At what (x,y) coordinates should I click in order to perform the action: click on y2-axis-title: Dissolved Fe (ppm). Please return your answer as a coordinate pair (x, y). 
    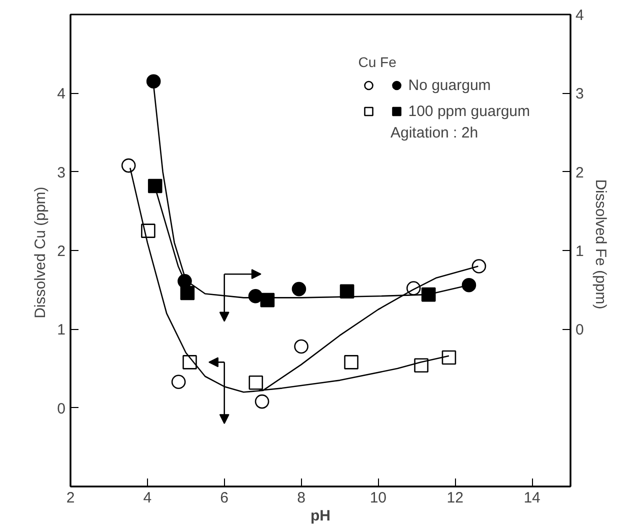
    Looking at the image, I should click on (600, 244).